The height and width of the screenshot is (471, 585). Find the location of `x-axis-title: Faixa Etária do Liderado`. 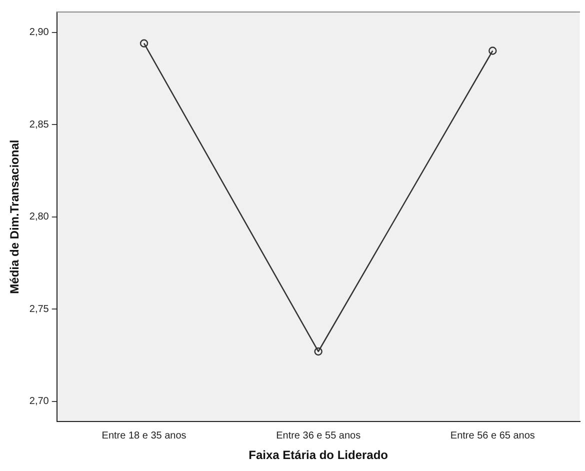

x-axis-title: Faixa Etária do Liderado is located at coordinates (318, 455).